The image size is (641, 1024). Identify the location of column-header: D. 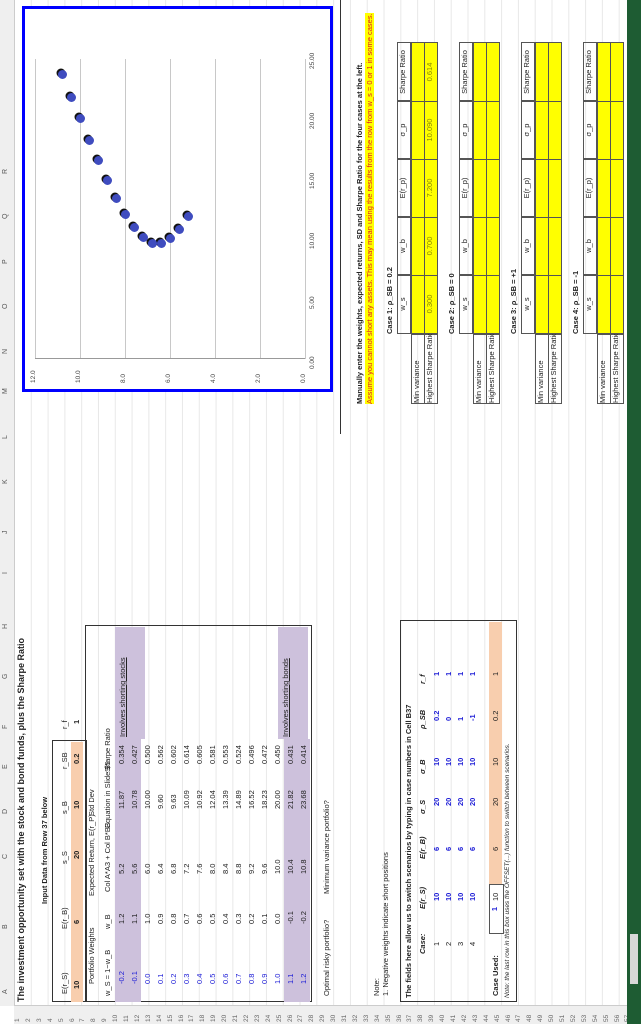
(5, 811).